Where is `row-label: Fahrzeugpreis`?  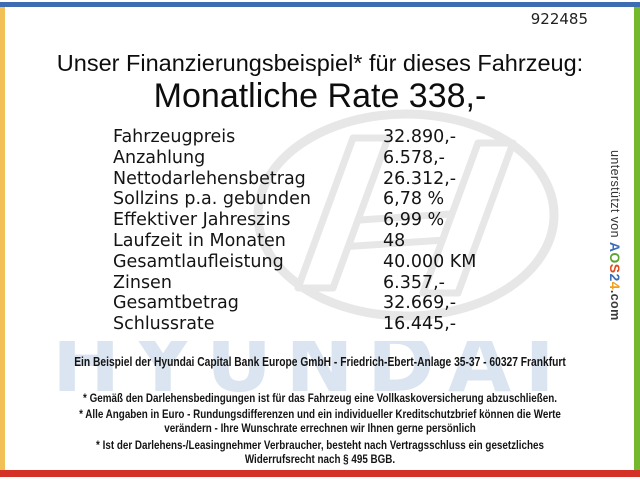 row-label: Fahrzeugpreis is located at coordinates (174, 137).